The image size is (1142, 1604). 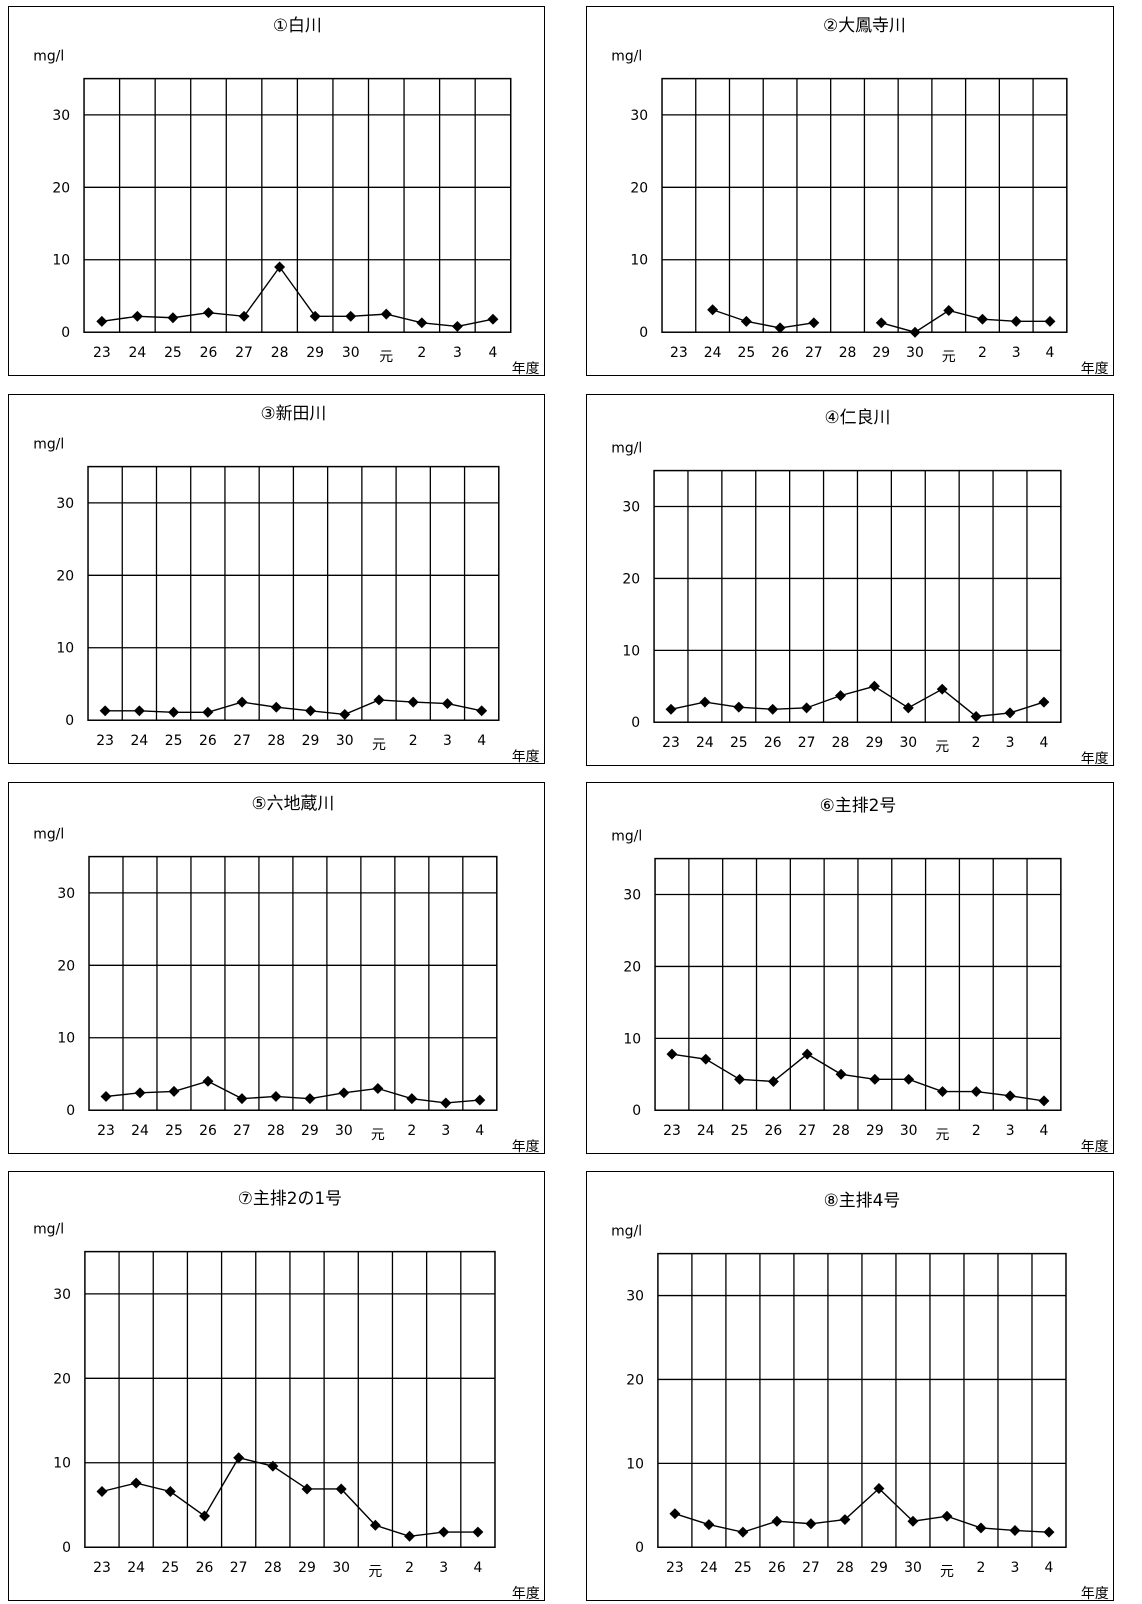 I want to click on x-tick-label: 29, so click(x=881, y=353).